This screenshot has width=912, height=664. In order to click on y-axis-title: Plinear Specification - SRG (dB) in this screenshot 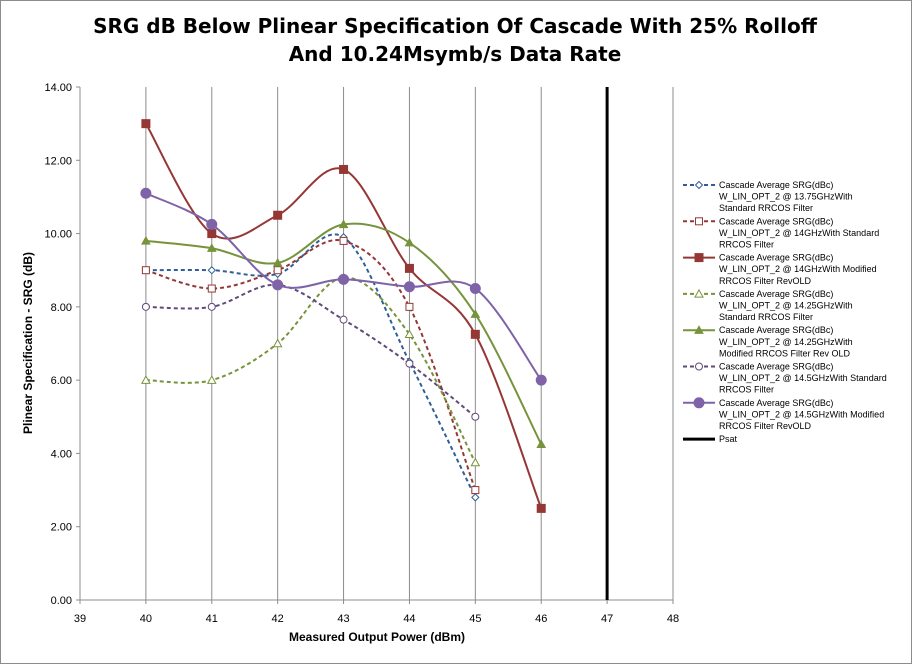, I will do `click(28, 343)`.